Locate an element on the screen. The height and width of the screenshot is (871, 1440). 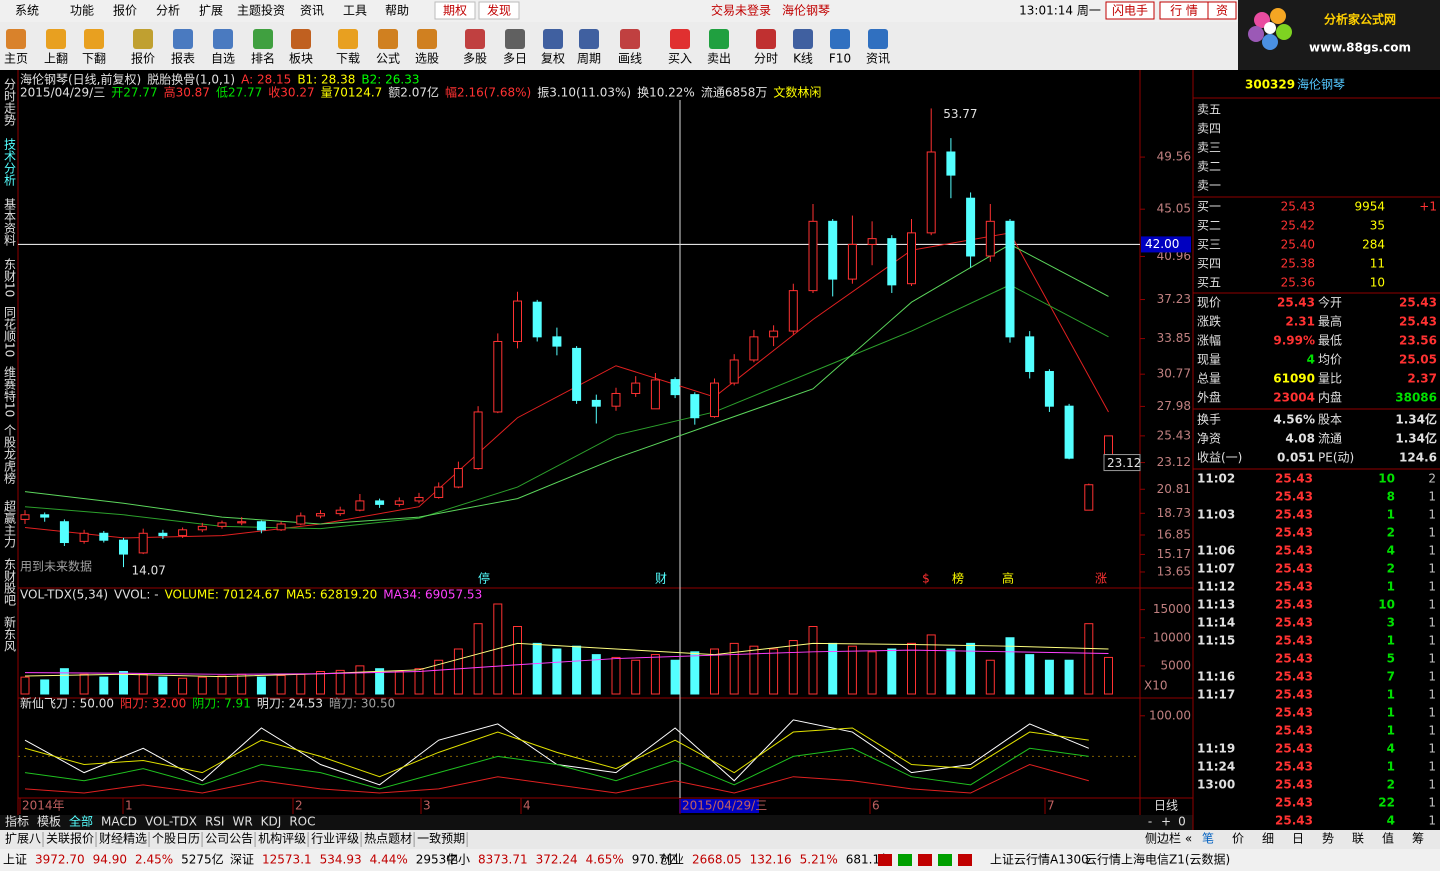
extension-tab: 机构评级 is located at coordinates (282, 838).